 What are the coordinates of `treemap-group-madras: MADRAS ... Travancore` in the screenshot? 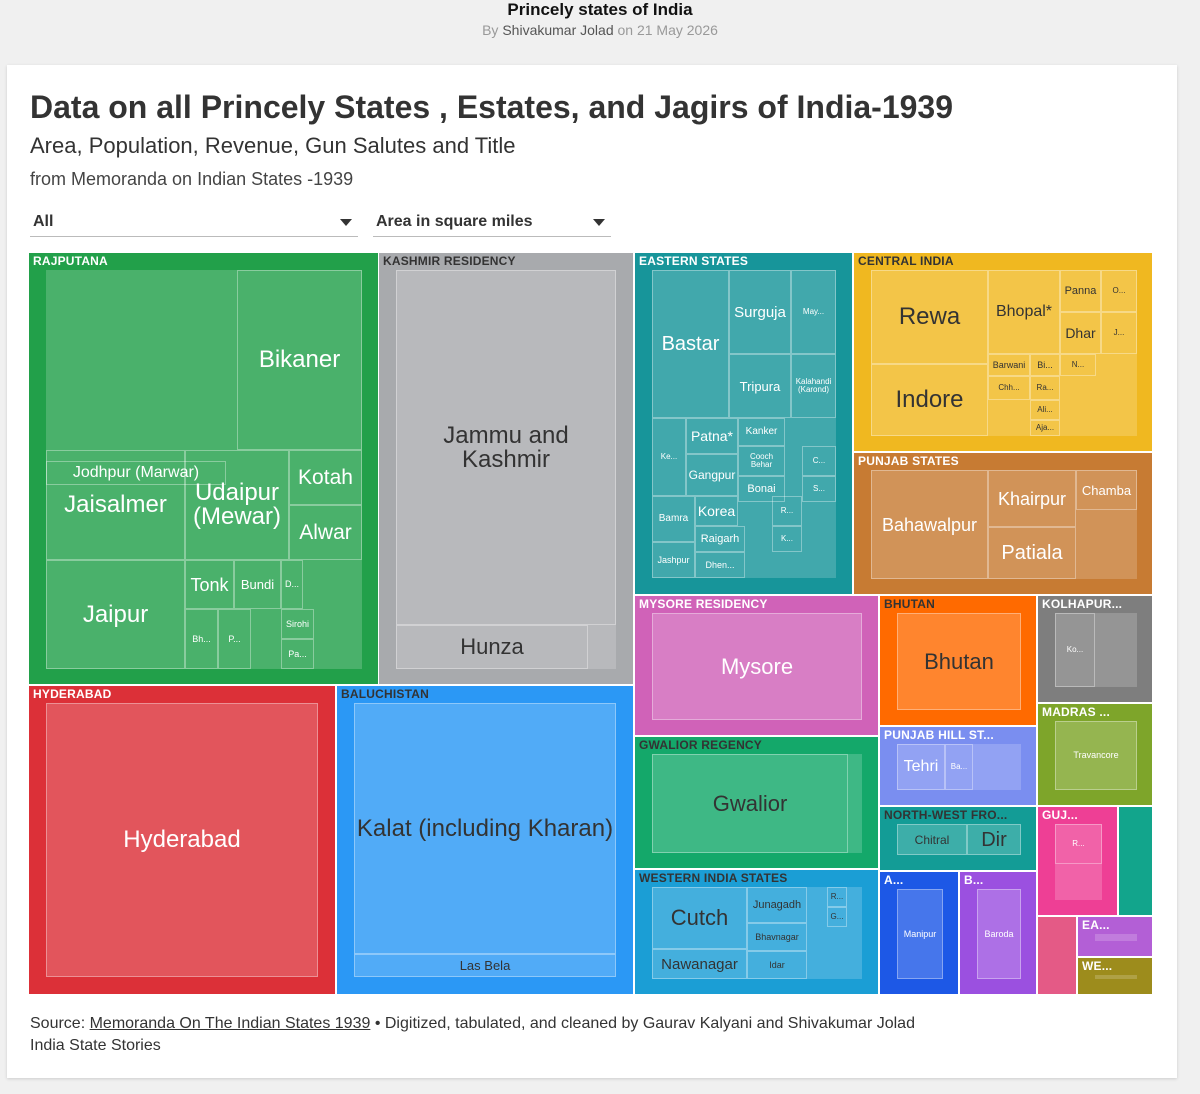 It's located at (1095, 754).